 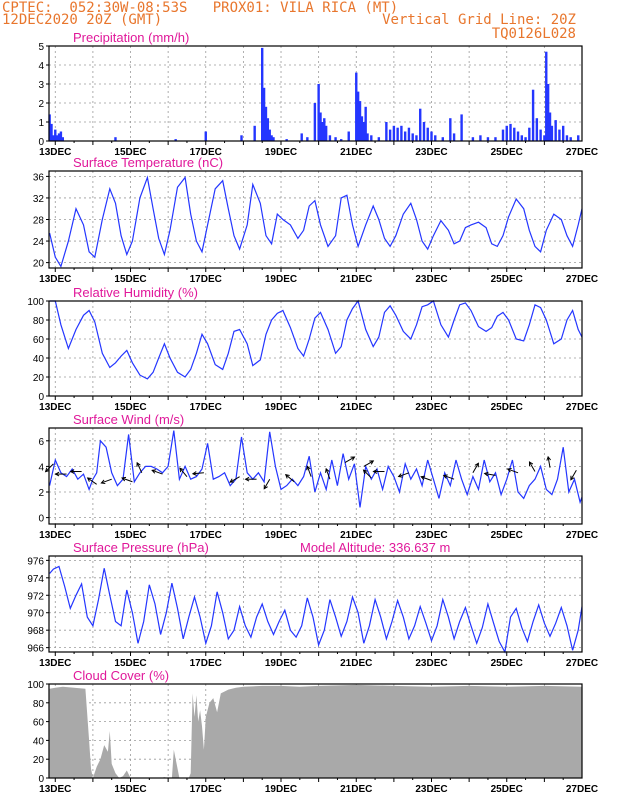 What do you see at coordinates (582, 535) in the screenshot?
I see `x-tick-label: 27DEC` at bounding box center [582, 535].